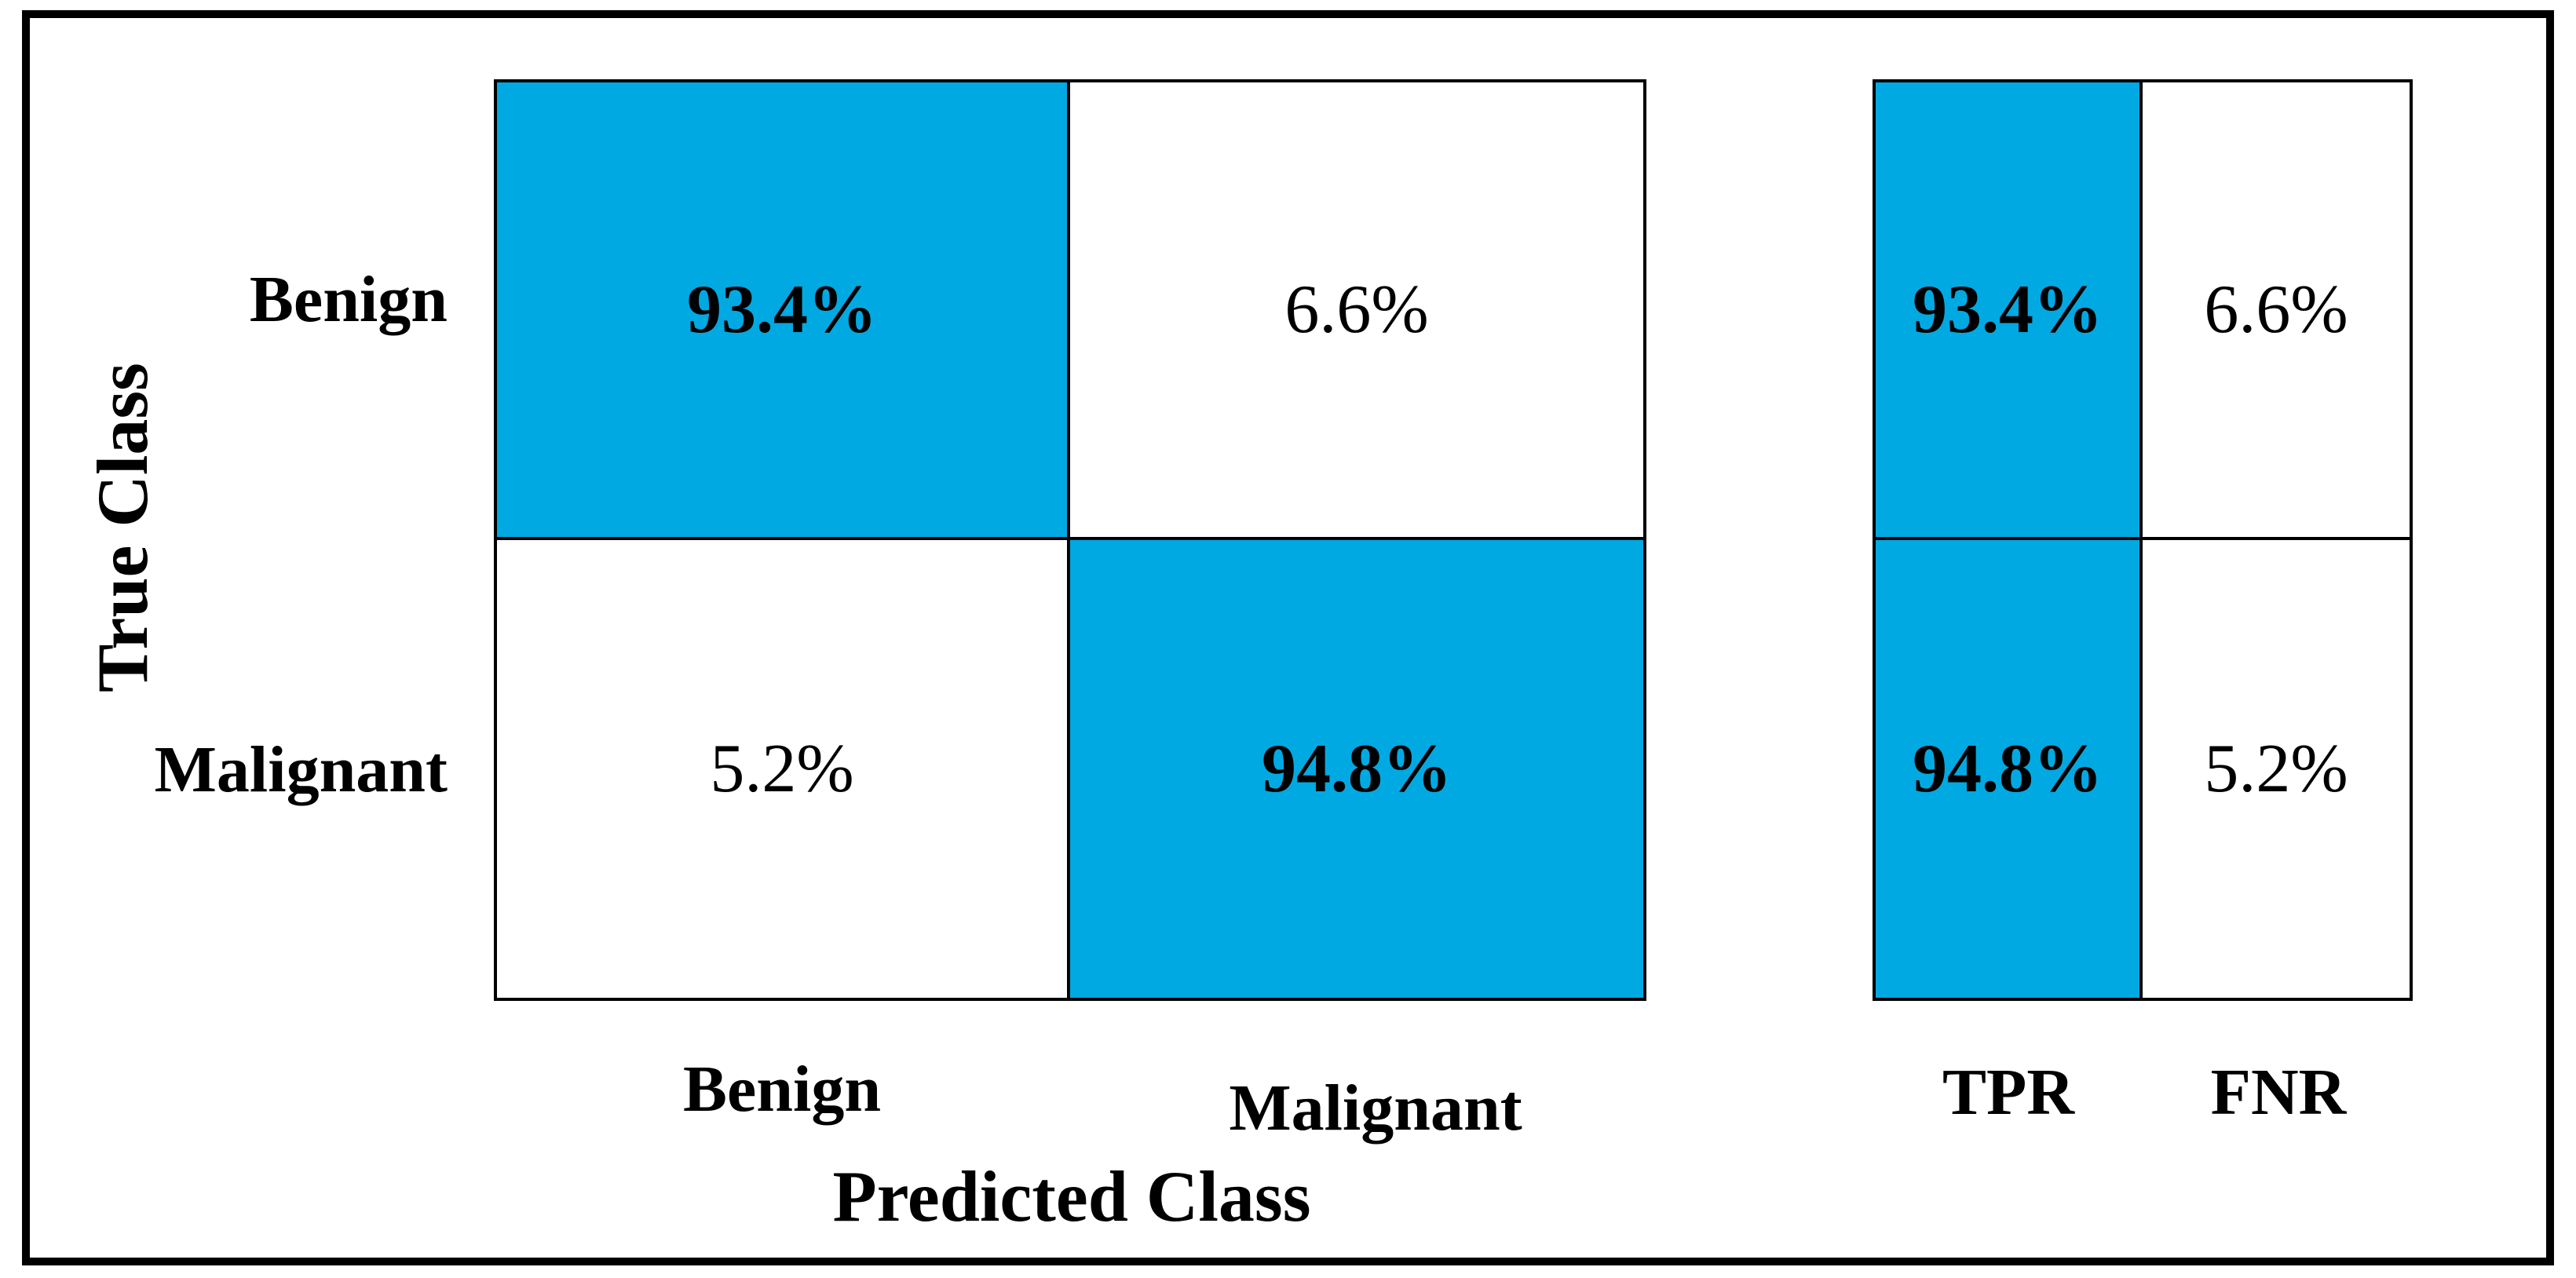 Image resolution: width=2576 pixels, height=1278 pixels. Describe the element at coordinates (348, 299) in the screenshot. I see `row-label-benign: Benign` at that location.